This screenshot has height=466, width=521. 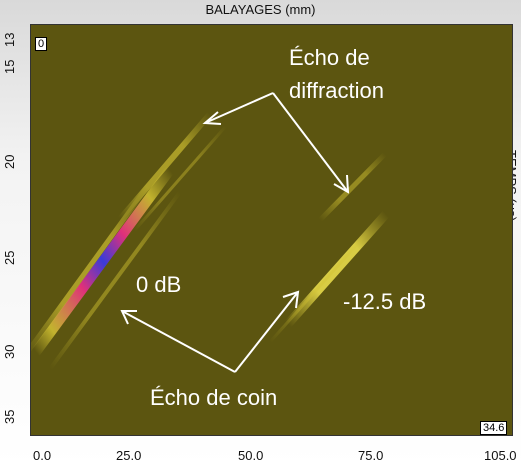 What do you see at coordinates (115, 280) in the screenshot?
I see `corner-echo-band-lower` at bounding box center [115, 280].